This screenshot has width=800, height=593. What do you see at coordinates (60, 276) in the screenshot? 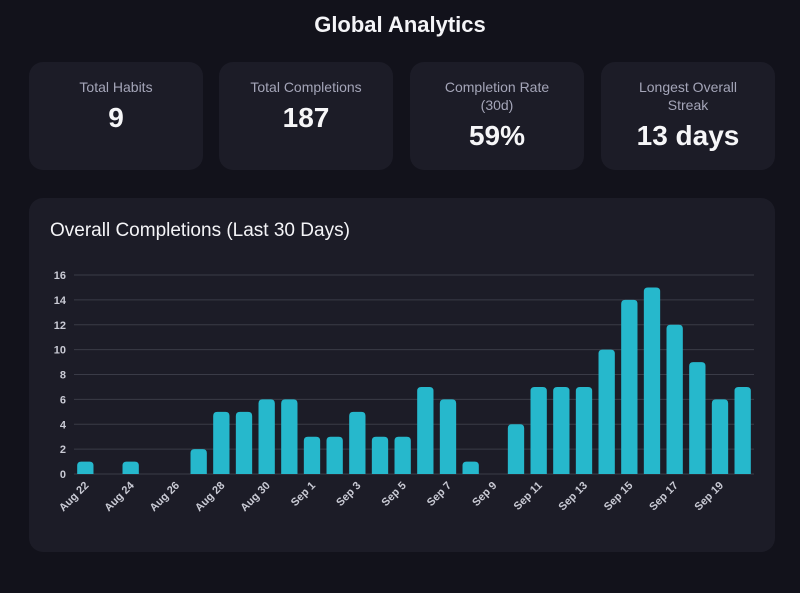
I see `y-tick-label: 16` at bounding box center [60, 276].